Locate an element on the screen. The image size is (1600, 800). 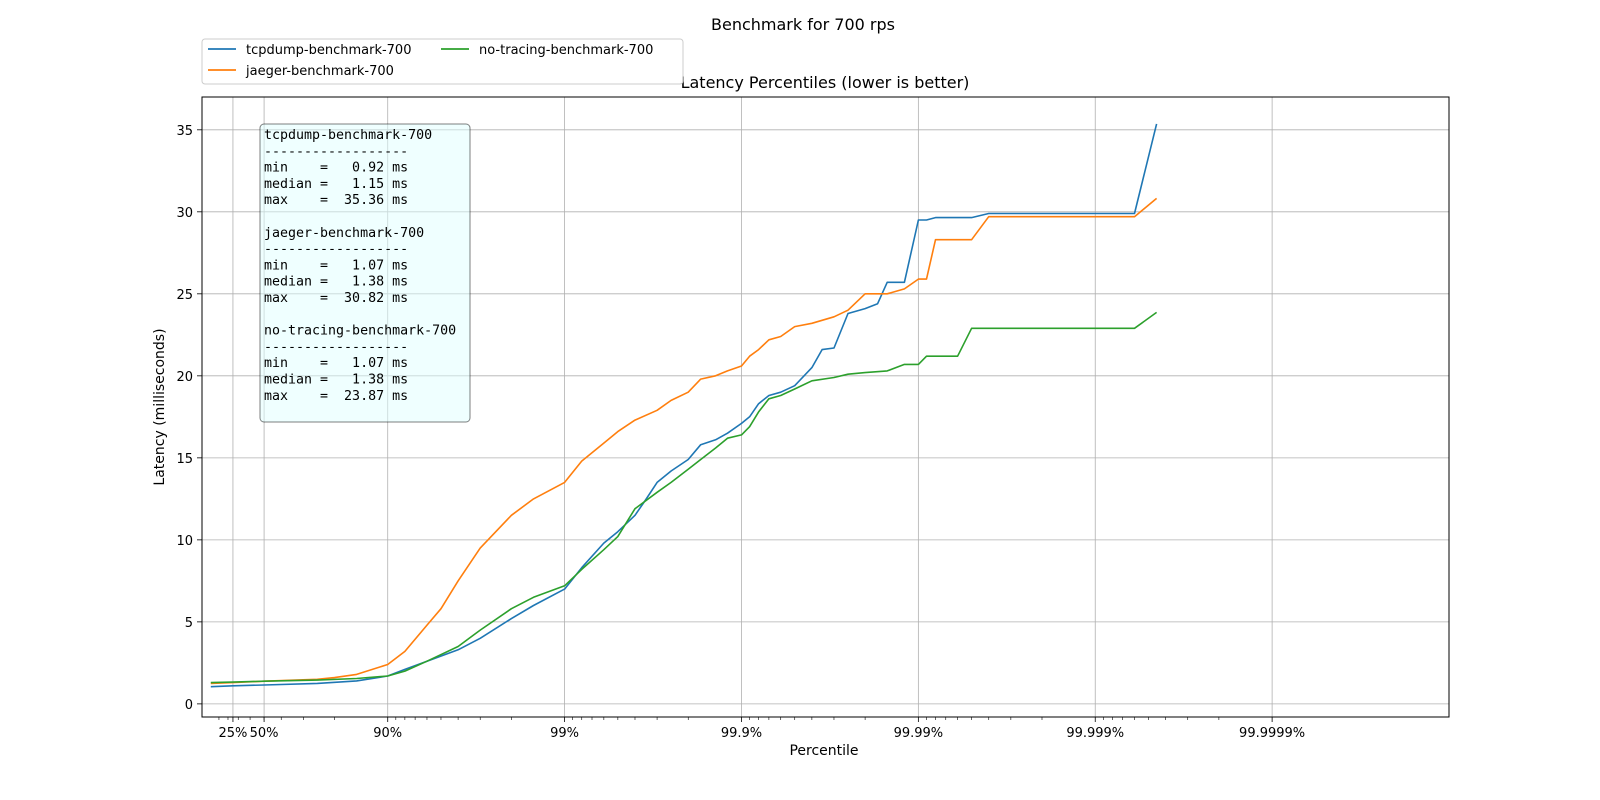
stats-line: max = 23.87 ms is located at coordinates (336, 396).